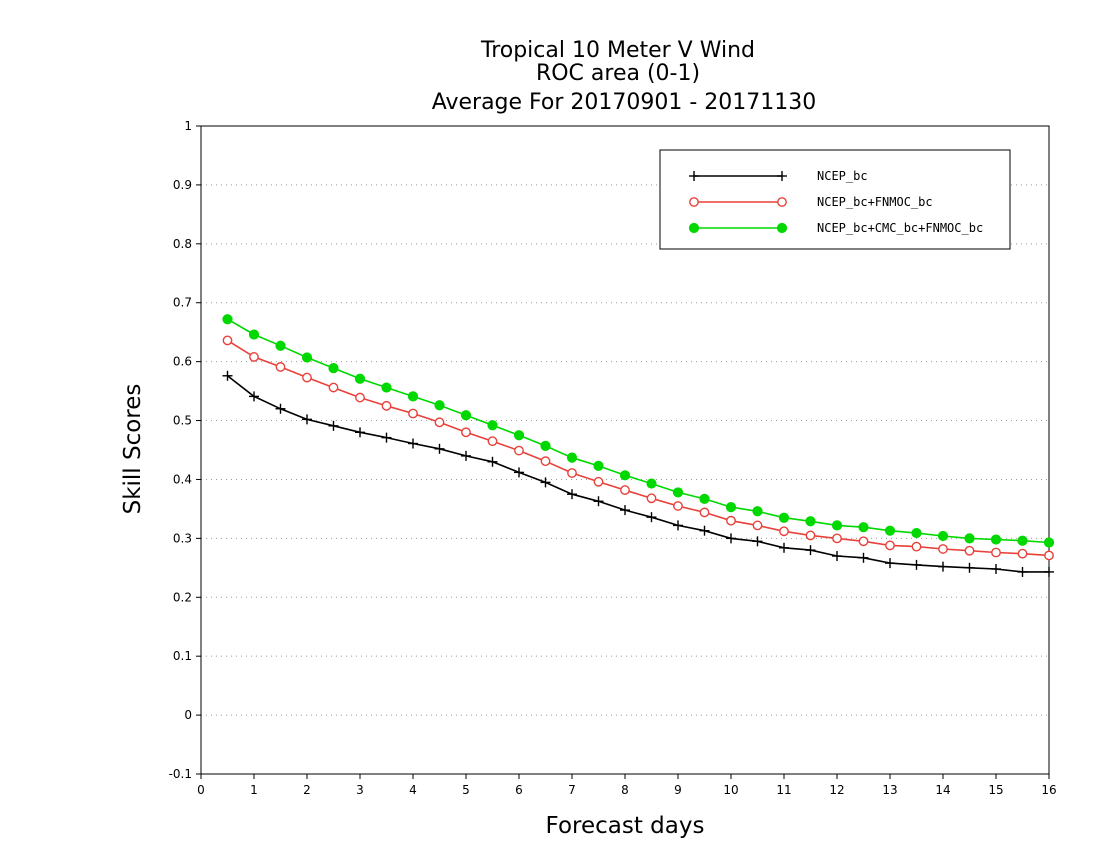  I want to click on y-axis-title: Skill Scores, so click(133, 449).